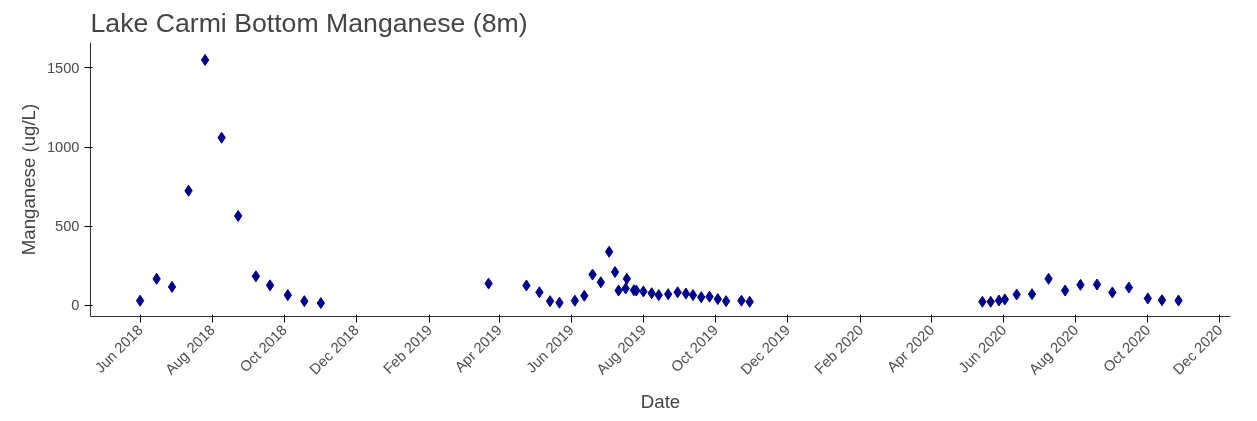 The image size is (1257, 421). What do you see at coordinates (660, 402) in the screenshot?
I see `x-axis-title: Date` at bounding box center [660, 402].